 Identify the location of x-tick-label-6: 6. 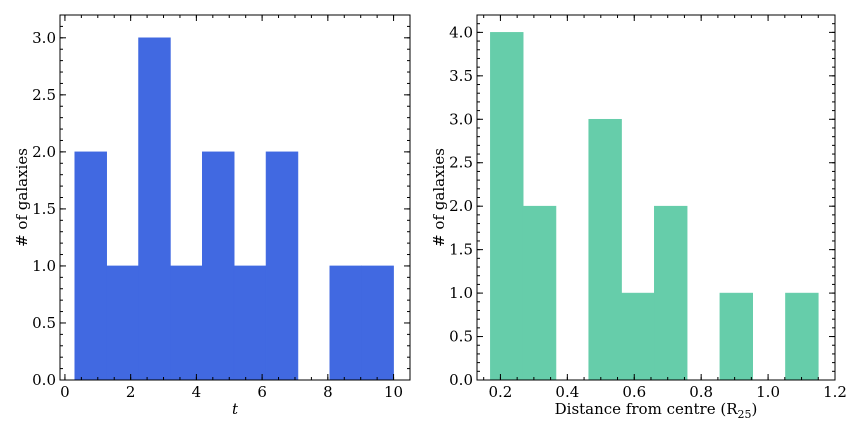
(262, 392).